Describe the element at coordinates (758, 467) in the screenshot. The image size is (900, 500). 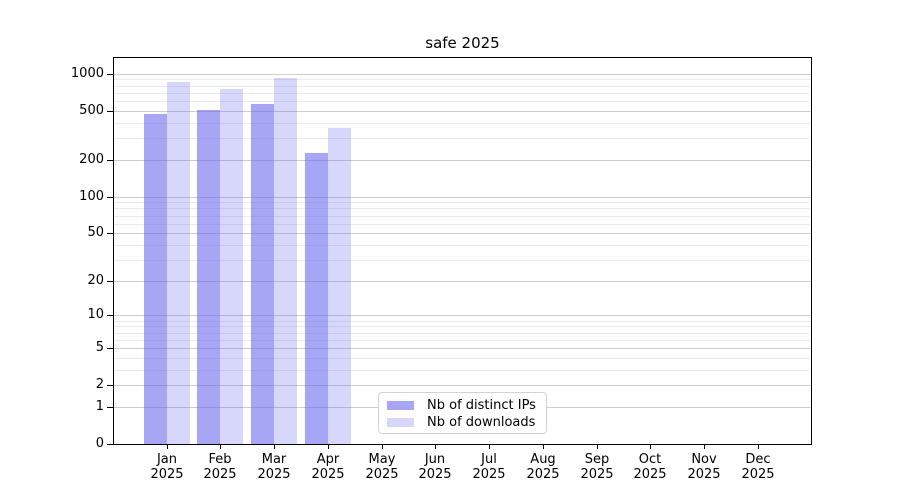
I see `x-tick-label-dec: Dec 2025` at that location.